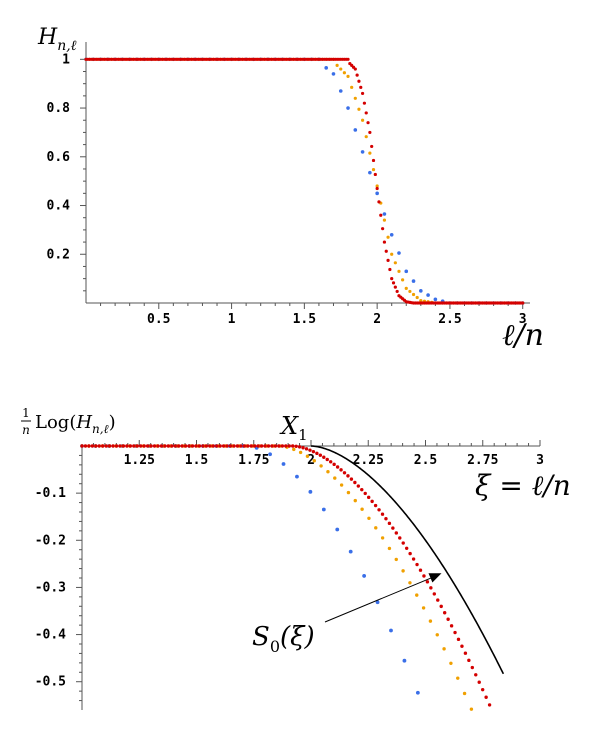 This screenshot has height=750, width=600. I want to click on svg-text: Log(Hn,ℓ), so click(75, 424).